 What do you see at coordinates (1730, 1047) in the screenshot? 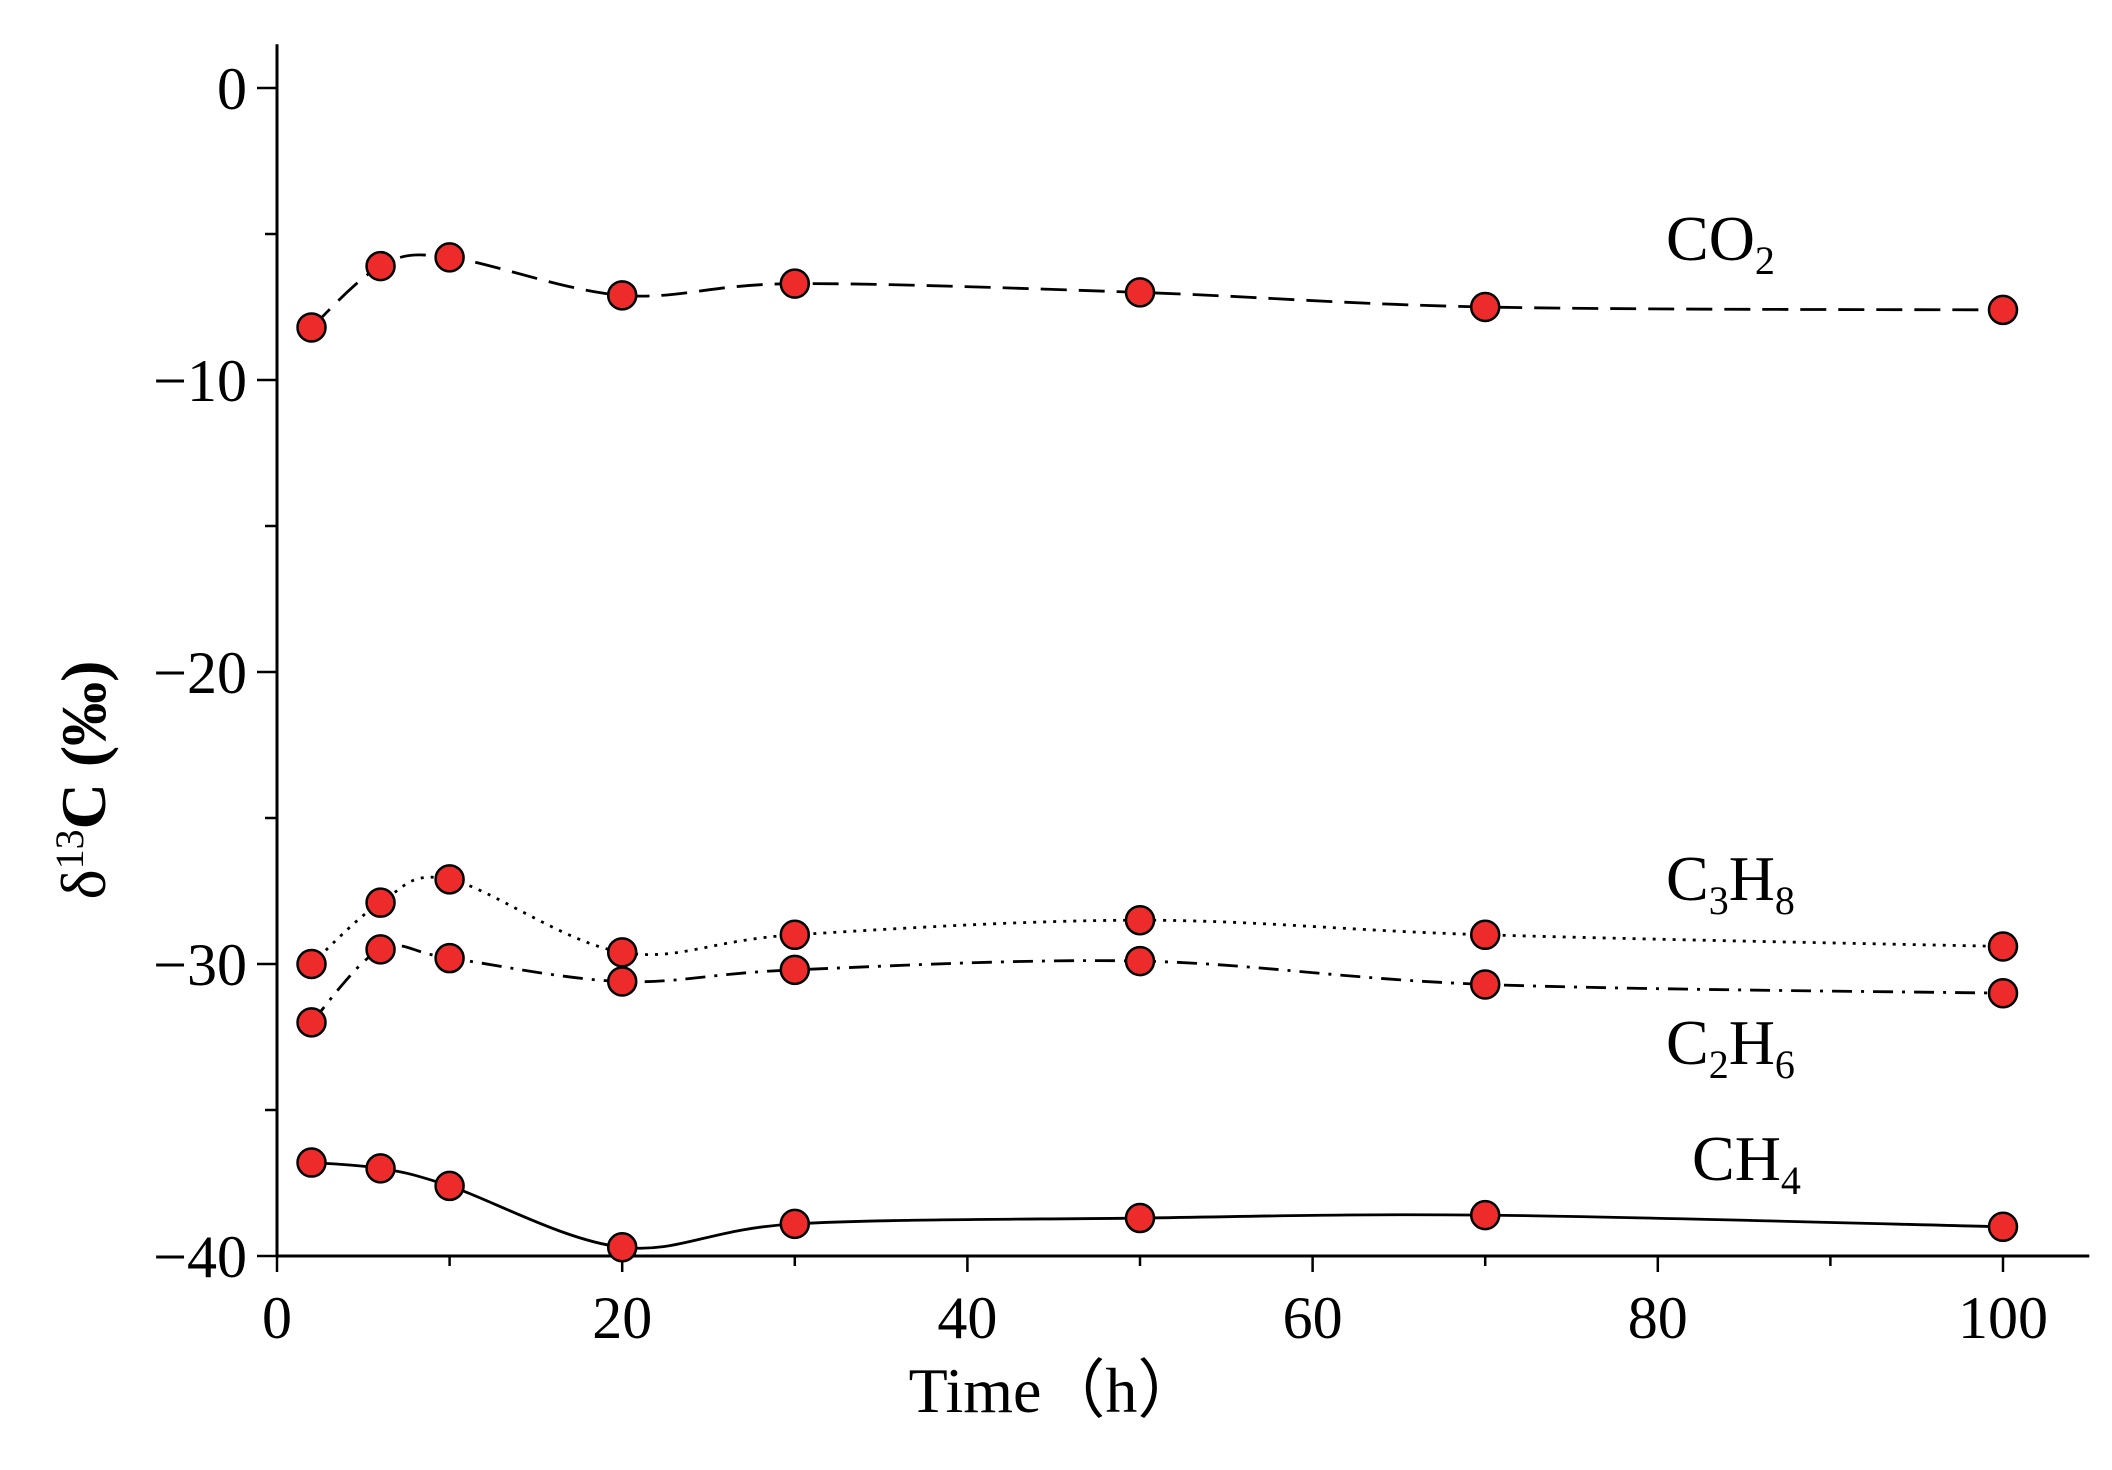
I see `series-label-c2h6: C2H6` at bounding box center [1730, 1047].